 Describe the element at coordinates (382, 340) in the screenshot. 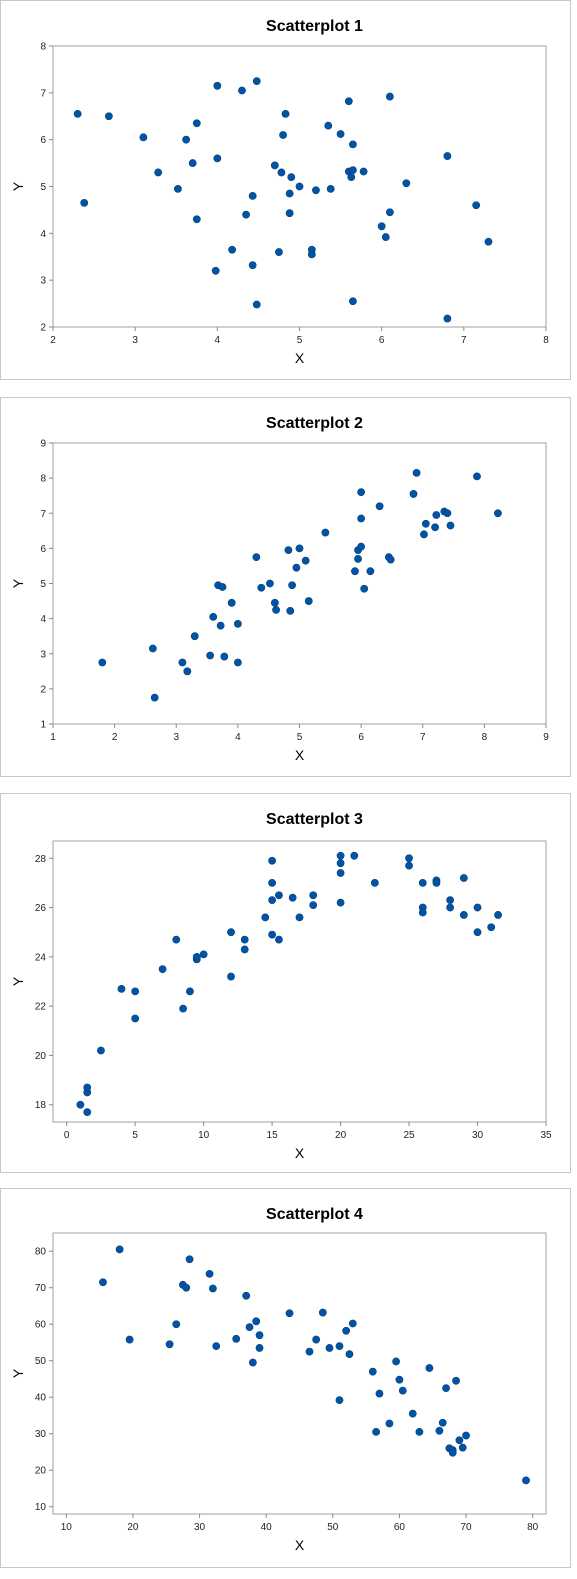

I see `x-tick-label: 6` at that location.